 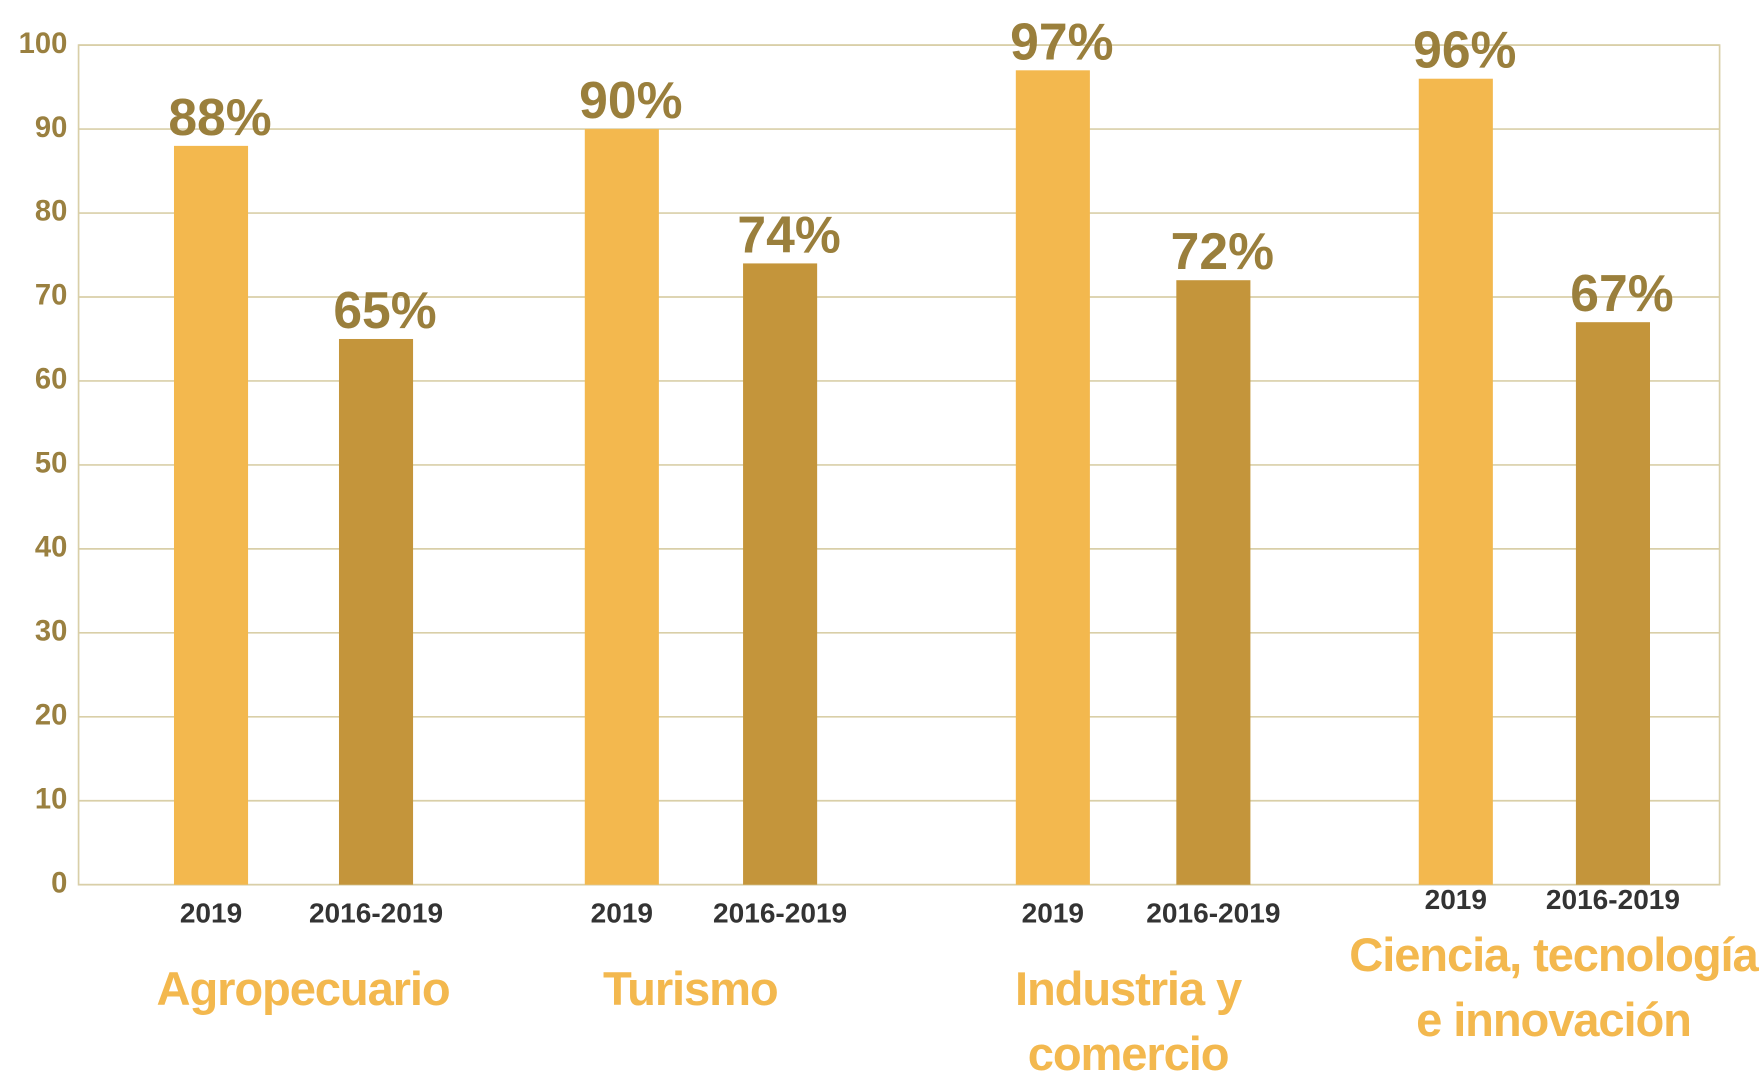 What do you see at coordinates (1061, 41) in the screenshot?
I see `value-label: 97%` at bounding box center [1061, 41].